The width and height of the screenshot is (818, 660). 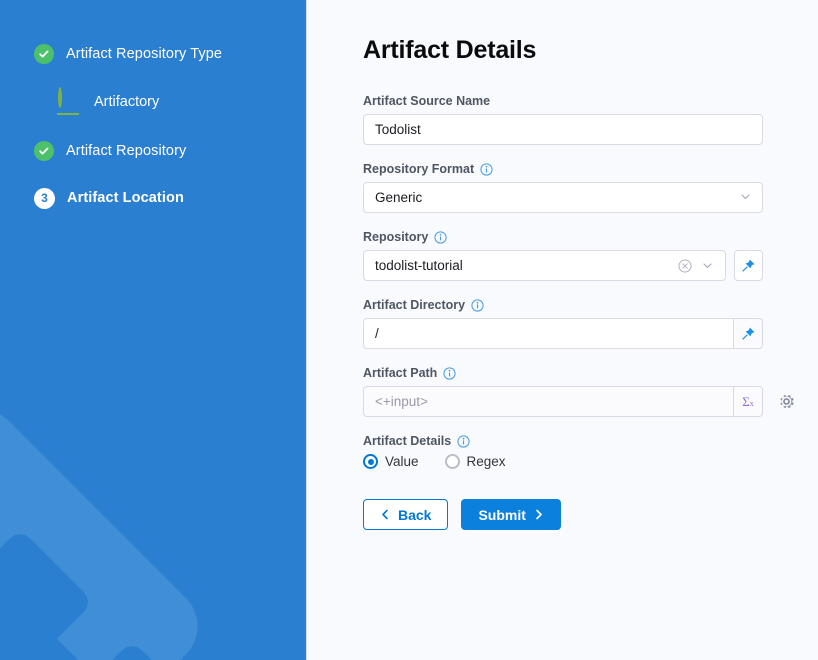 I want to click on repository-input-row: todolist-tutorial, so click(x=590, y=265).